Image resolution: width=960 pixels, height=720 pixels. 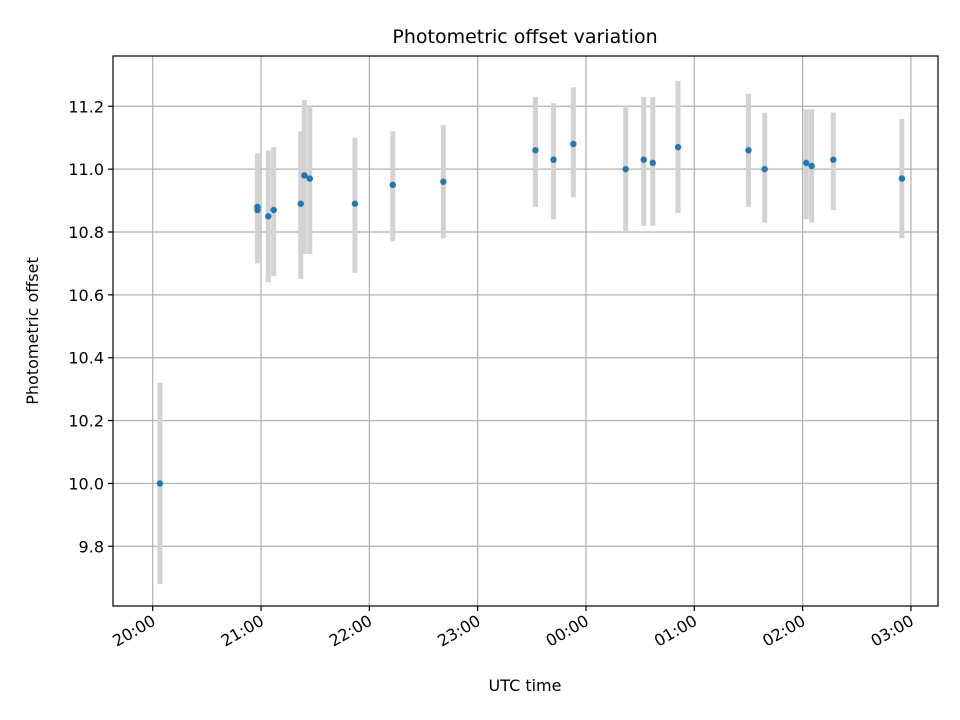 What do you see at coordinates (86, 232) in the screenshot?
I see `y-tick-label: 10.8` at bounding box center [86, 232].